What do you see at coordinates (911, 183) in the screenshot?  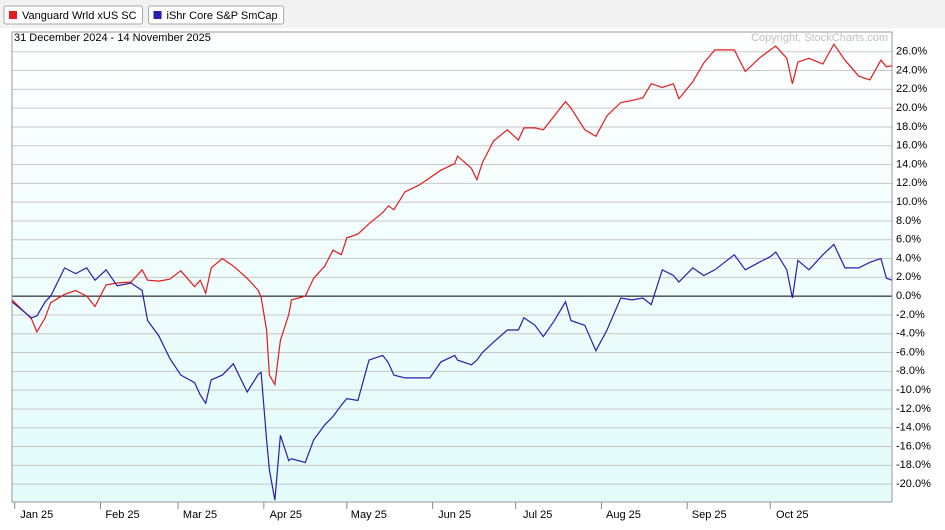 I see `y-tick-label: 12.0%` at bounding box center [911, 183].